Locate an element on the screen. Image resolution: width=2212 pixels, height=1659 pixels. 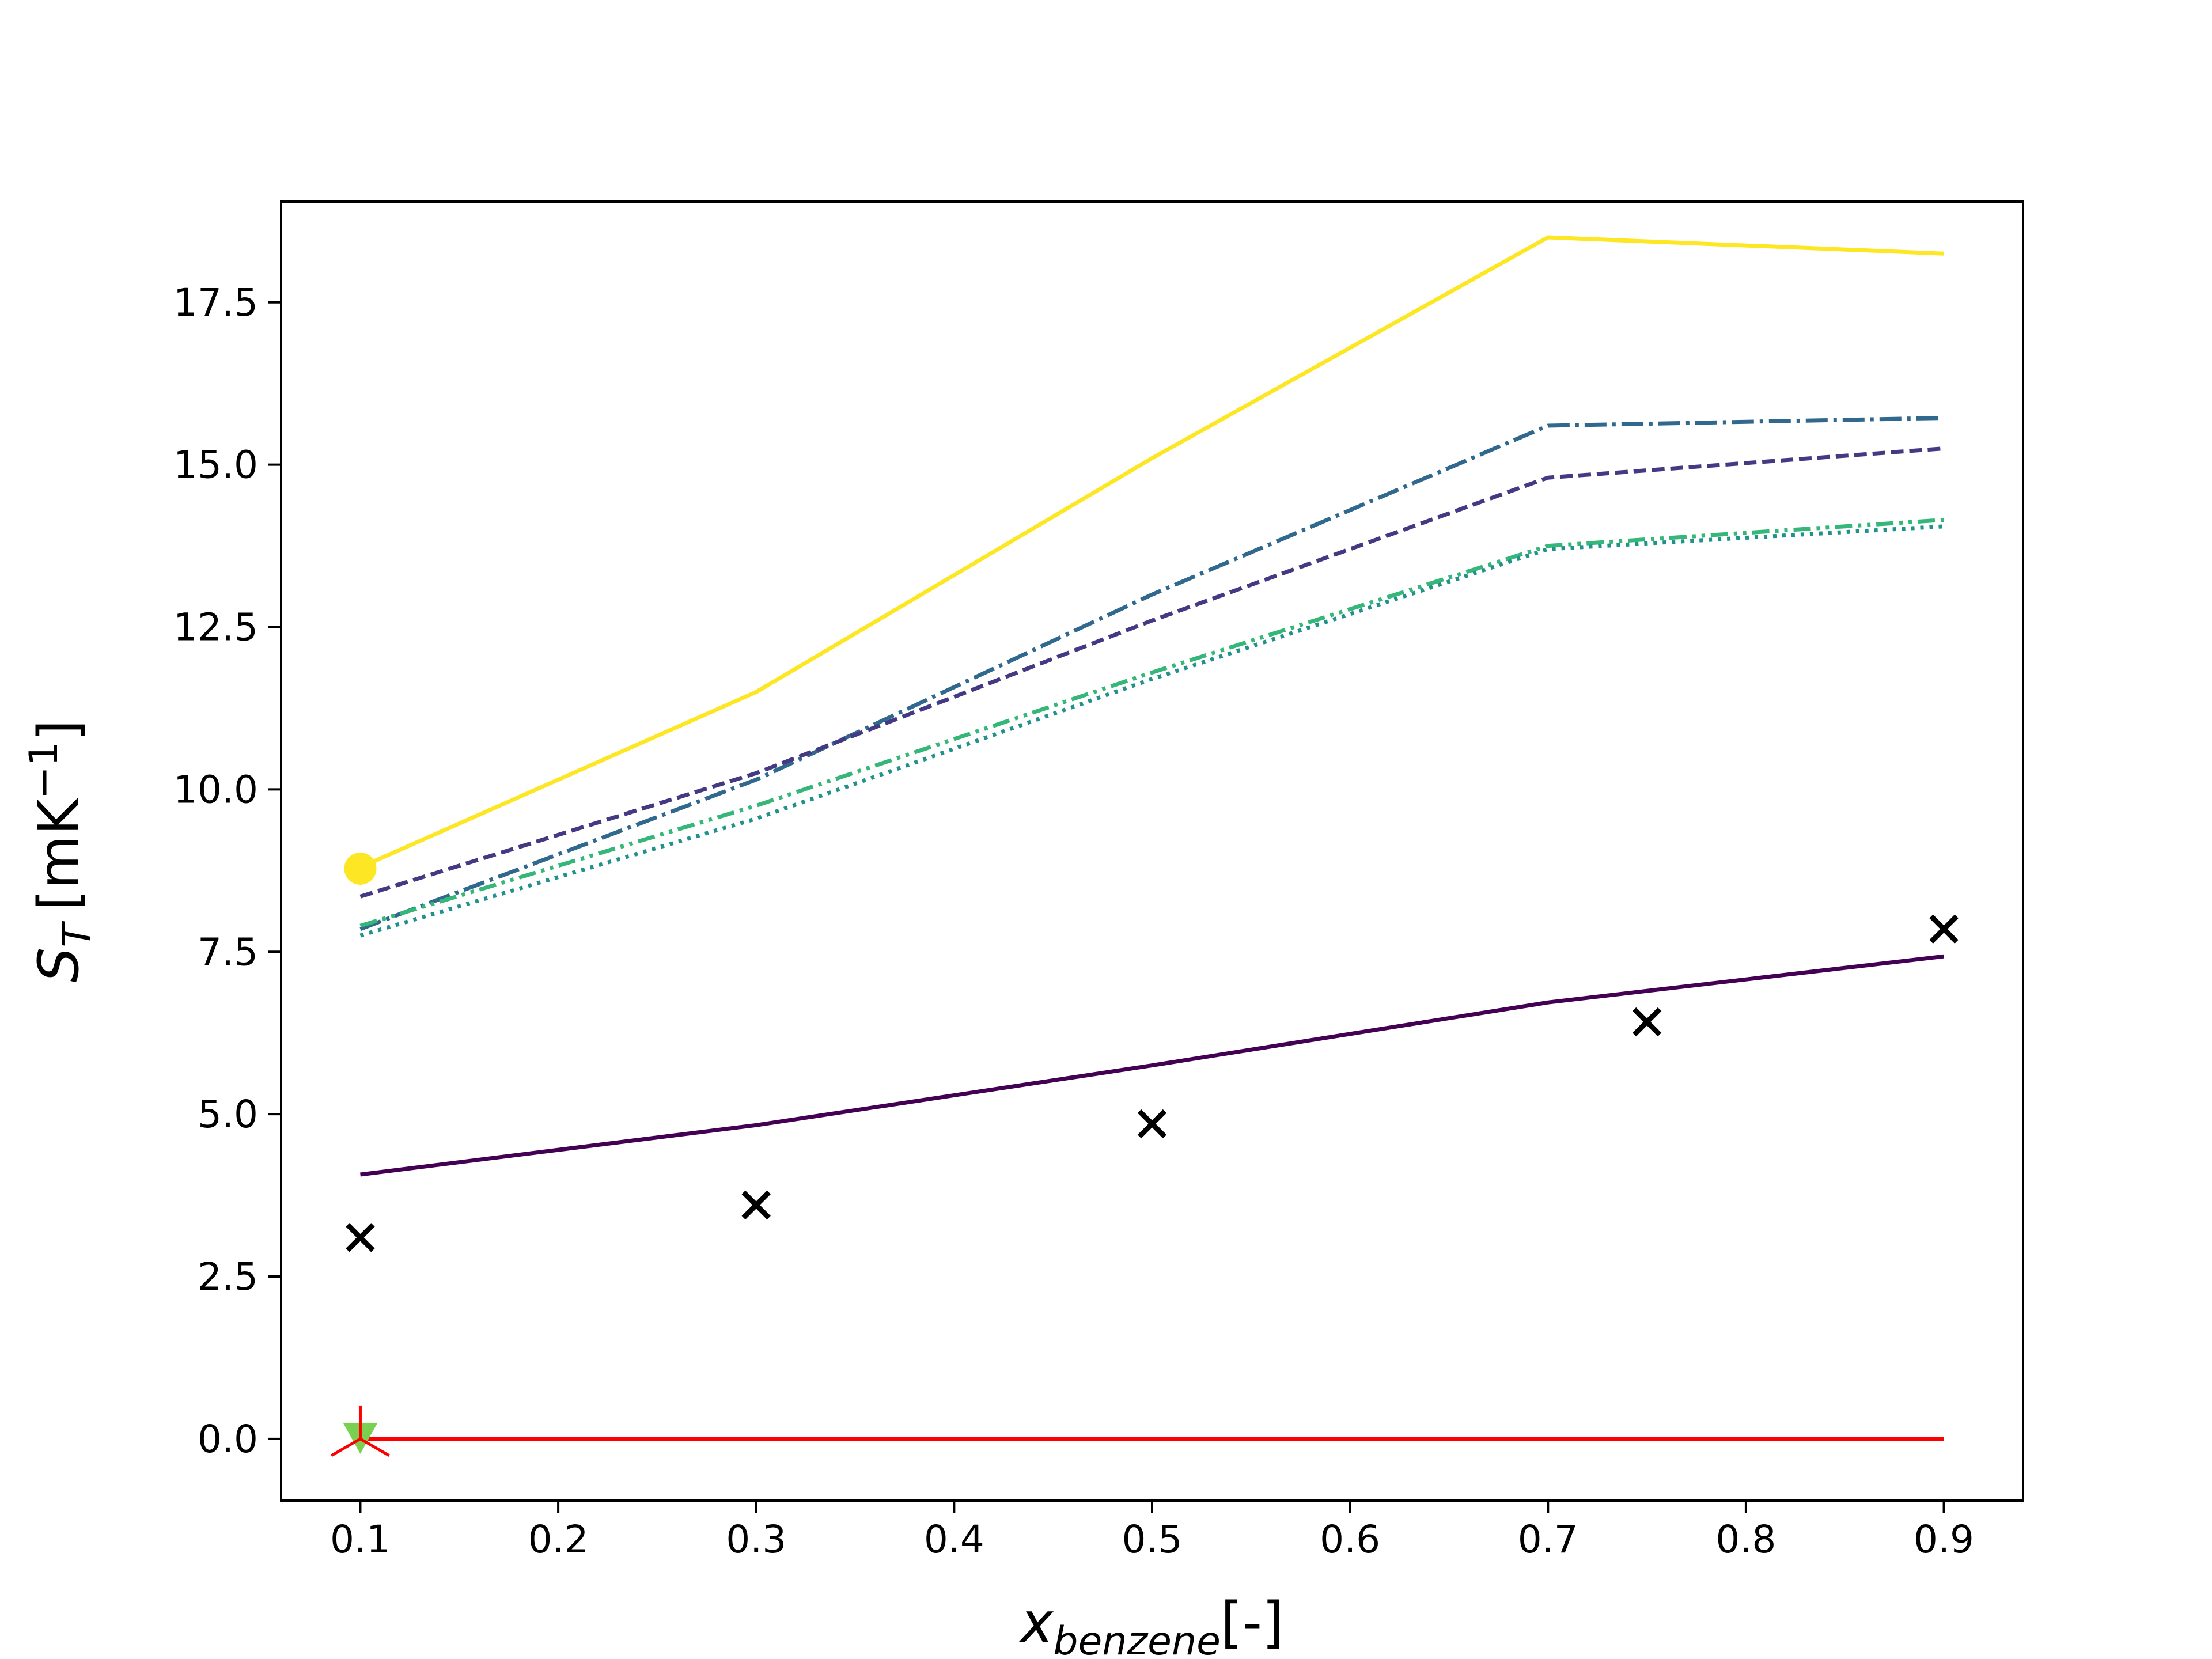
y-axis-label-superscript: −1 is located at coordinates (44, 770).